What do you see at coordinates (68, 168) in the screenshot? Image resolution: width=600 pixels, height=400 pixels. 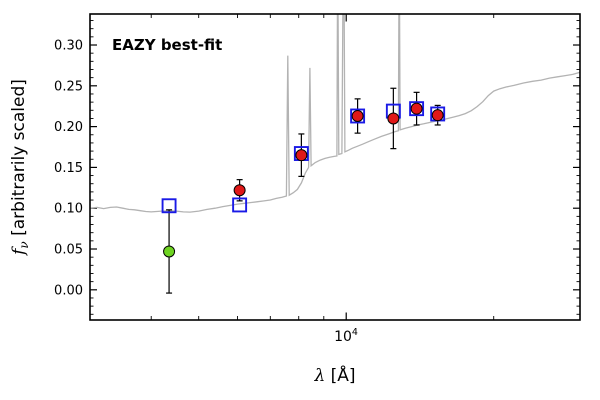 I see `y-tick-label: 0.15` at bounding box center [68, 168].